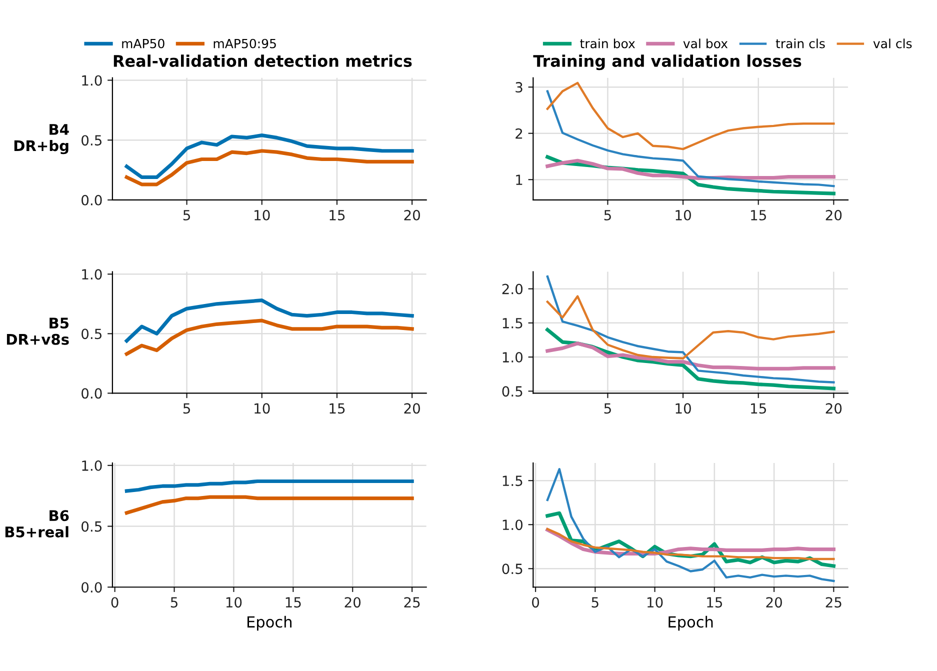 Image resolution: width=937 pixels, height=671 pixels. What do you see at coordinates (37, 524) in the screenshot?
I see `y-axis-title: B6 B5+real` at bounding box center [37, 524].